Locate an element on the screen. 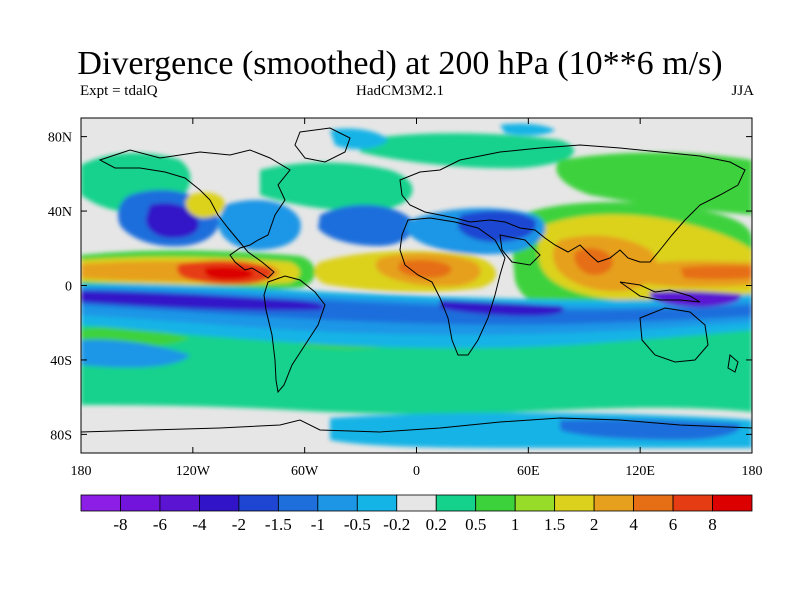 This screenshot has width=800, height=600. antarctica-coast is located at coordinates (416, 425).